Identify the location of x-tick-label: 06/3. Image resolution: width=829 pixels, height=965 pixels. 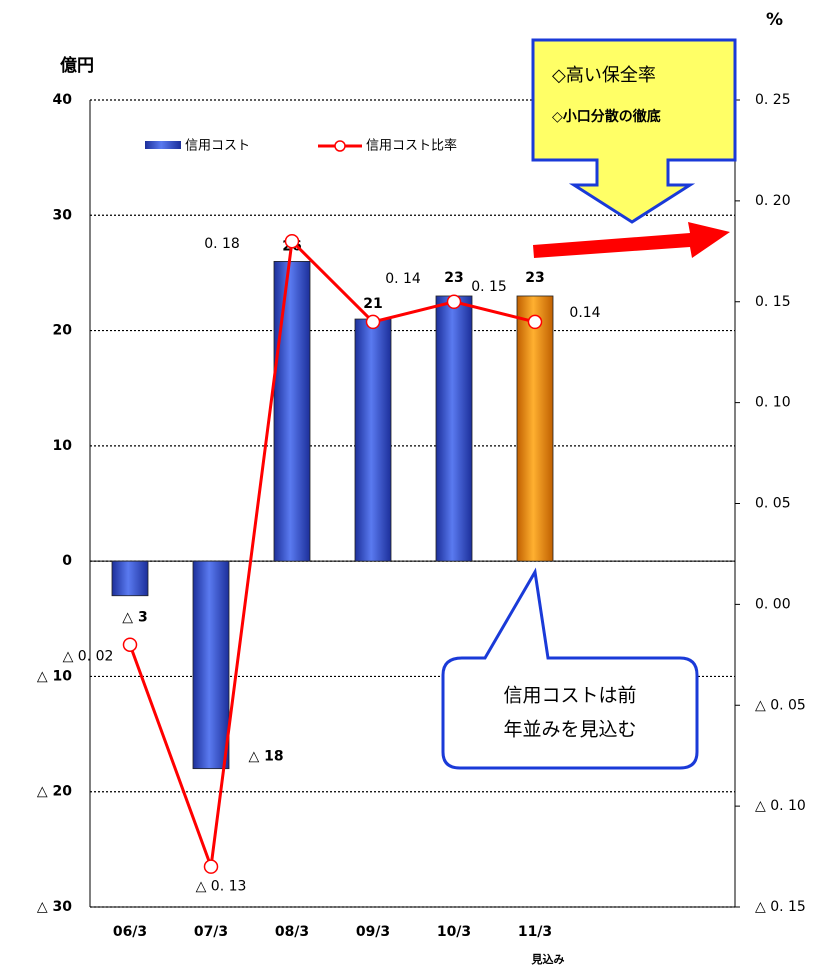
(130, 932).